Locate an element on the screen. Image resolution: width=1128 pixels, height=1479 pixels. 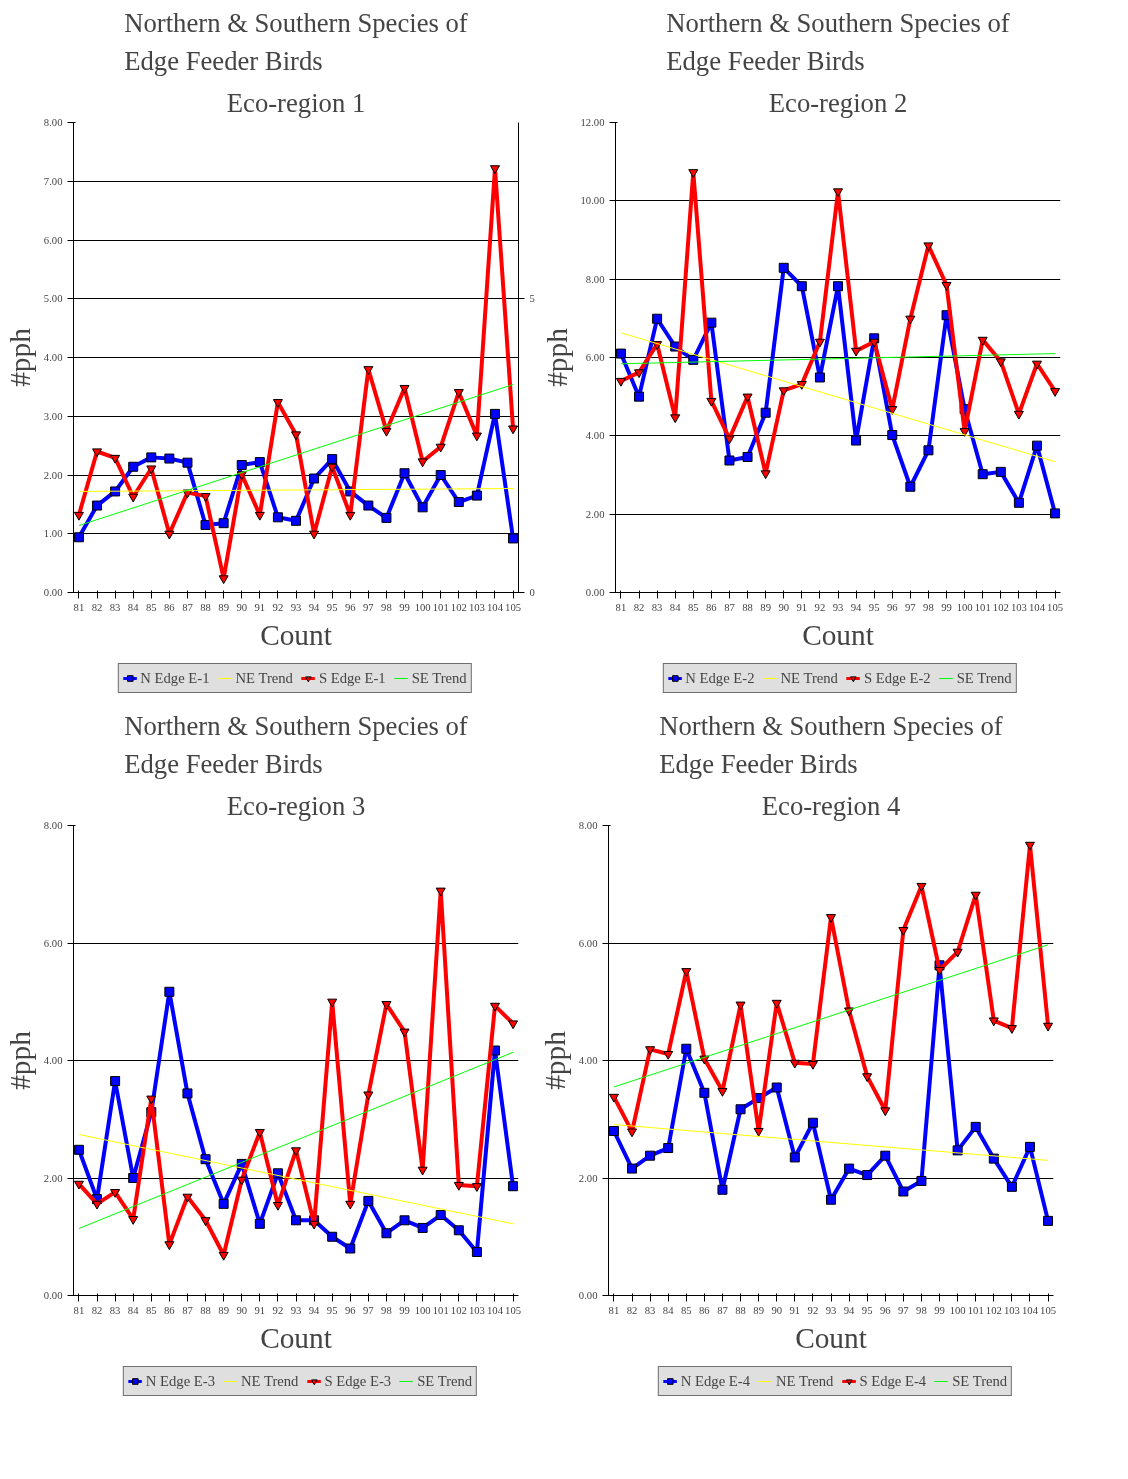
y-tick-label: 3.00 is located at coordinates (53, 416).